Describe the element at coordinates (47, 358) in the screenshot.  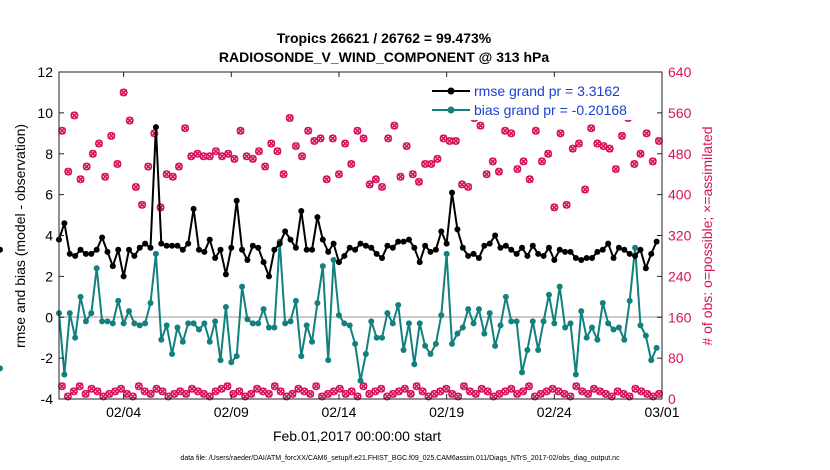
I see `left-tick-label: -2` at that location.